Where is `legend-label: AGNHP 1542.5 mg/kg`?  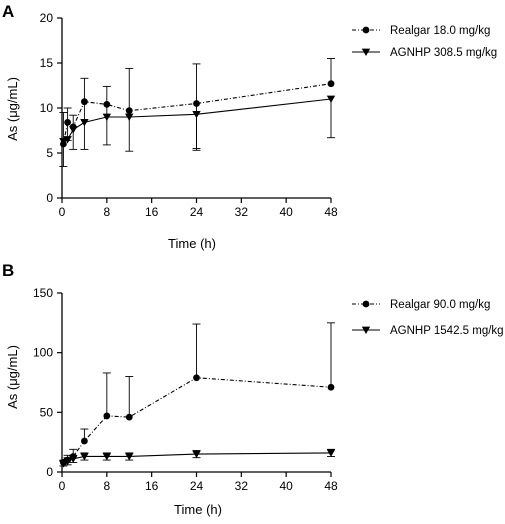 legend-label: AGNHP 1542.5 mg/kg is located at coordinates (447, 331).